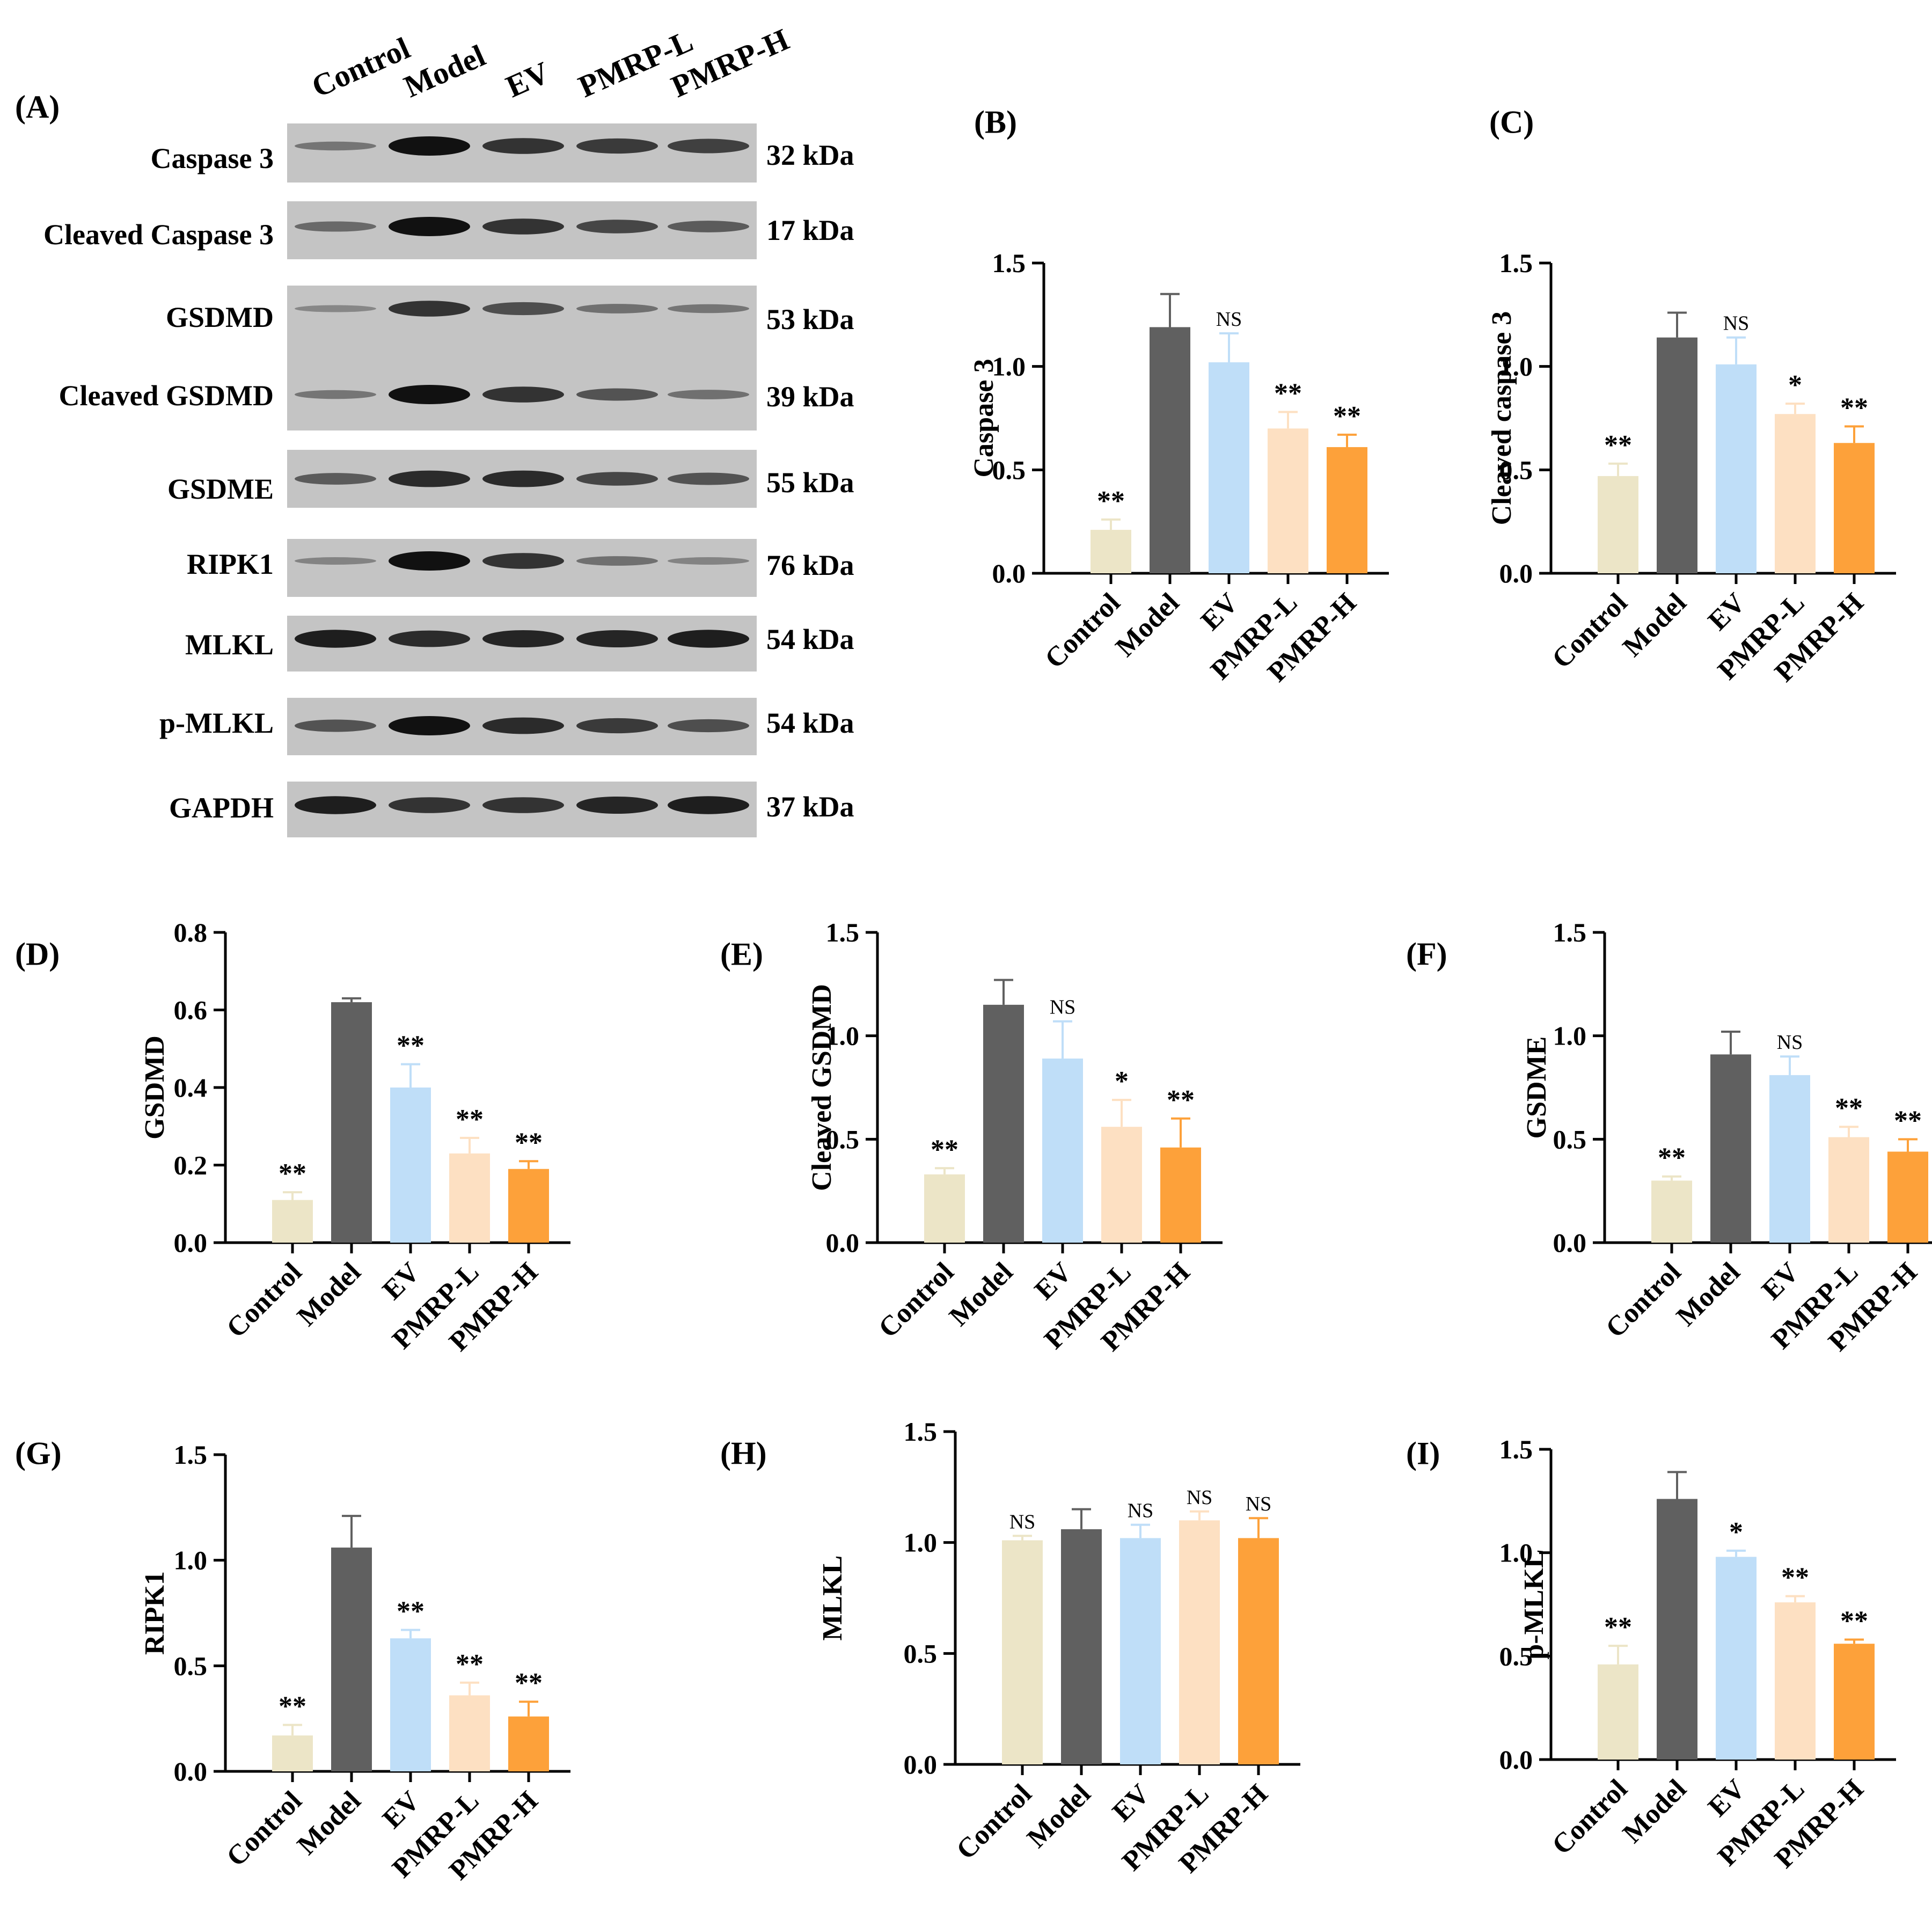 This screenshot has height=1912, width=1932. Describe the element at coordinates (38, 1453) in the screenshot. I see `panel-letter: (G)` at that location.